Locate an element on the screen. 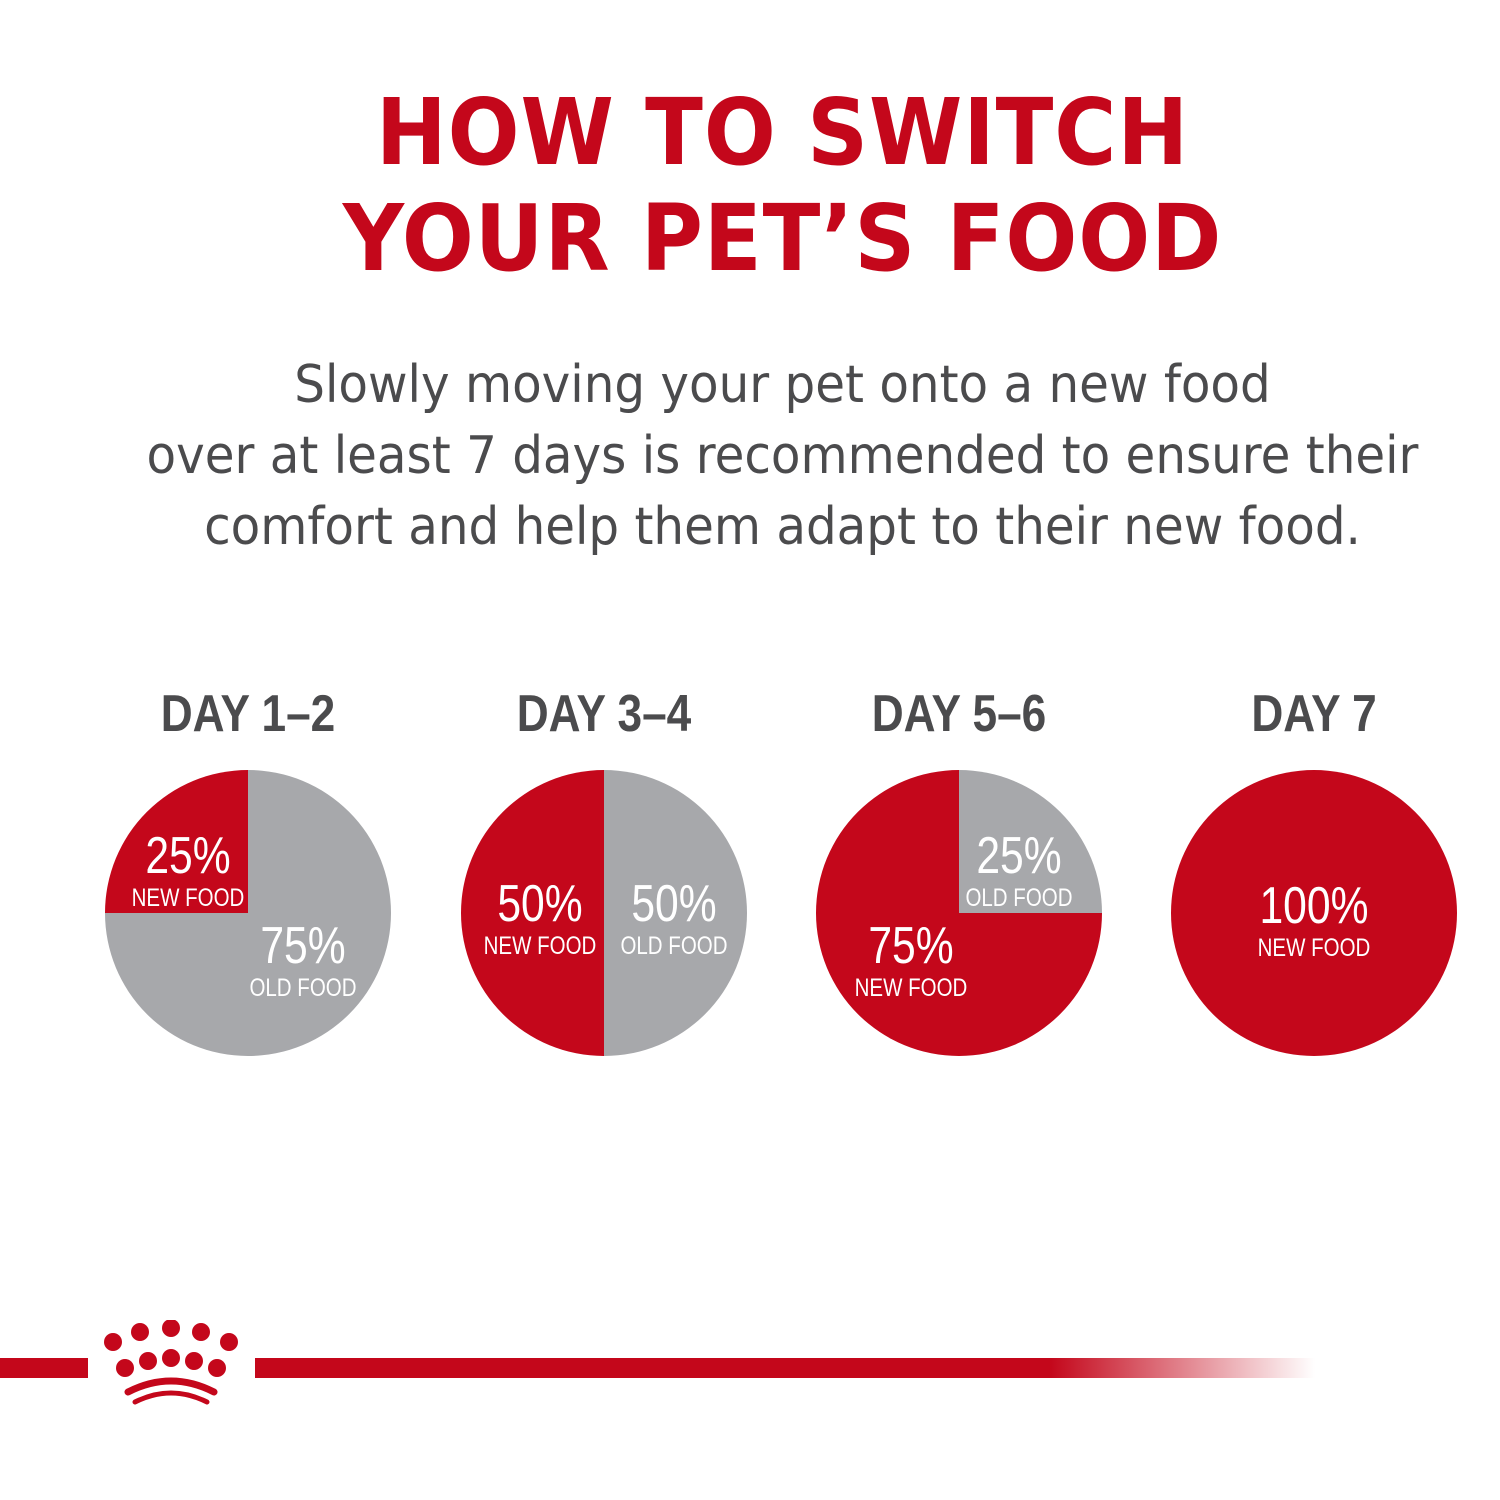  divider-right is located at coordinates (785, 1368).